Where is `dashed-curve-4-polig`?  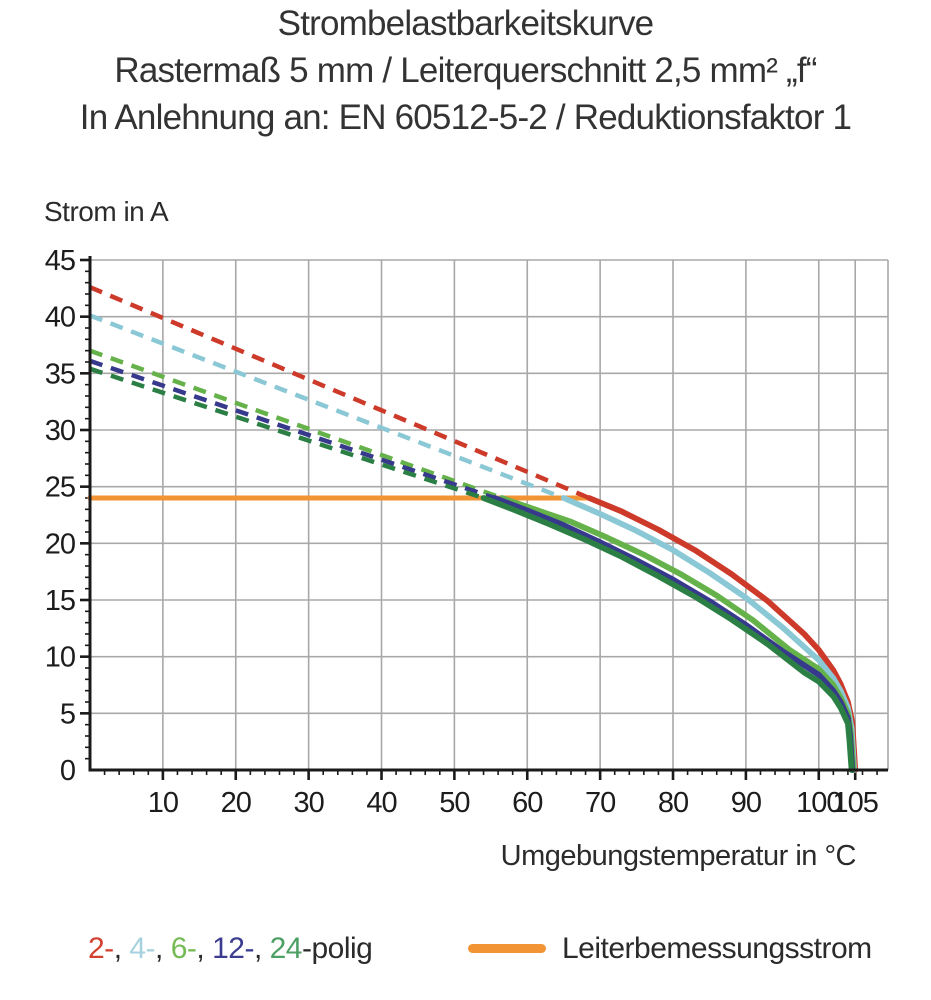
dashed-curve-4-polig is located at coordinates (327, 407).